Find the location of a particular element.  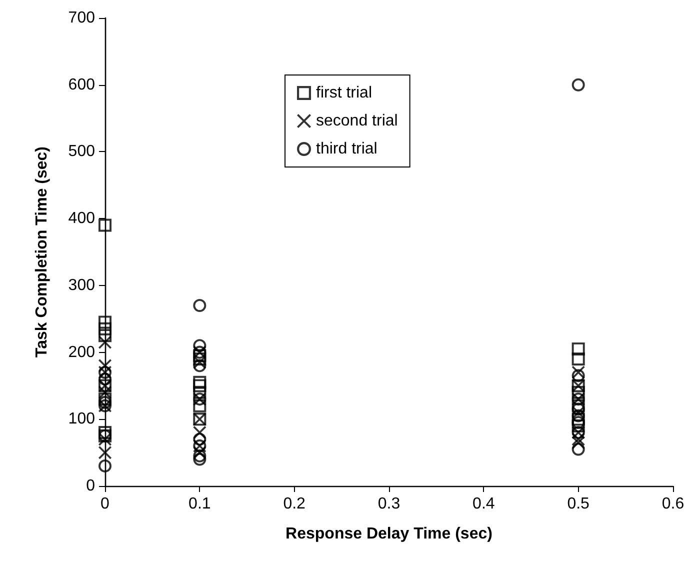

y-tick-label: 500 is located at coordinates (82, 151).